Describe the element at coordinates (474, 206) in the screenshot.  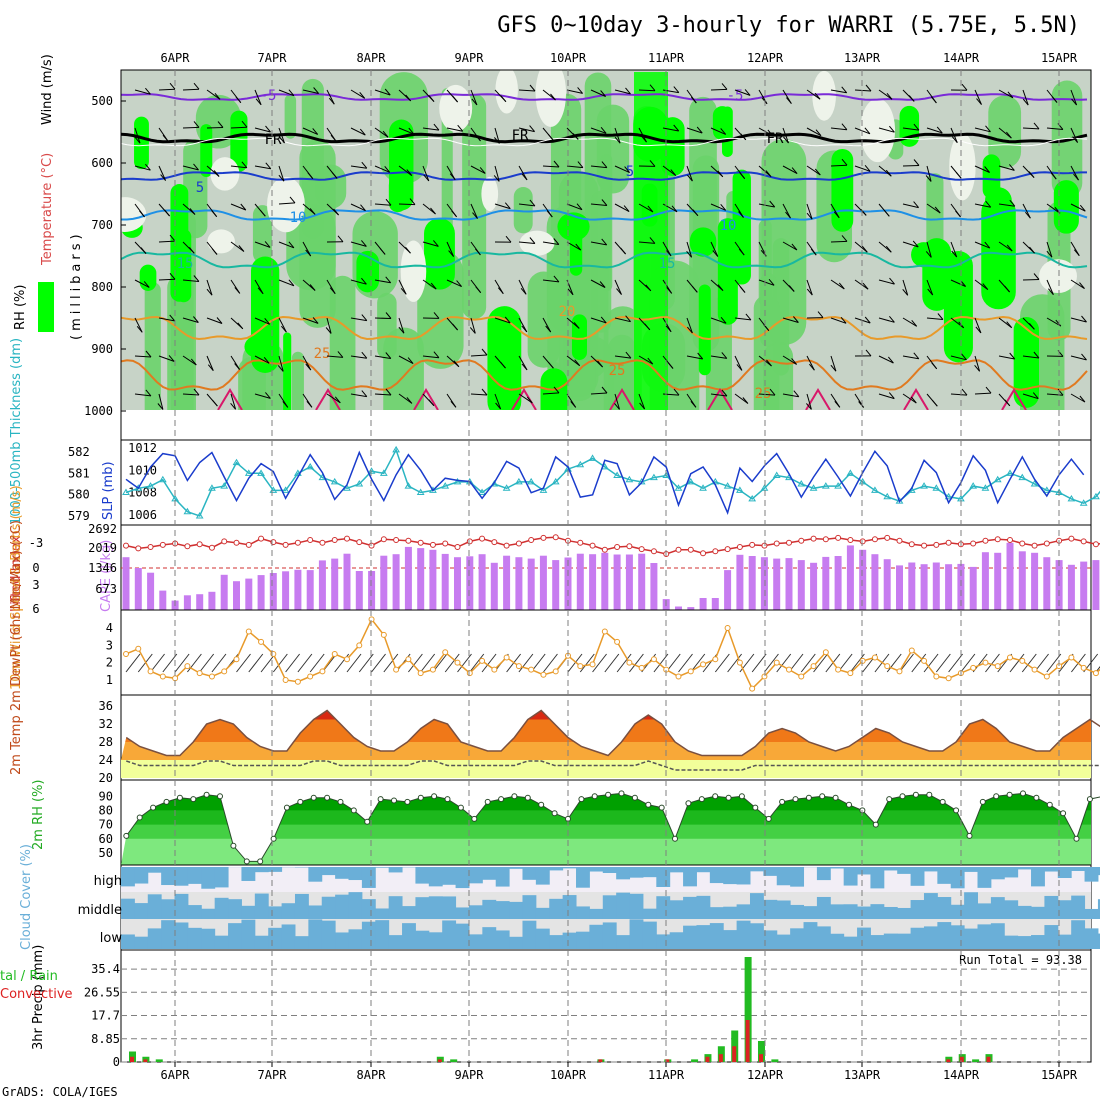
I see `rh-moderate-blob` at that location.